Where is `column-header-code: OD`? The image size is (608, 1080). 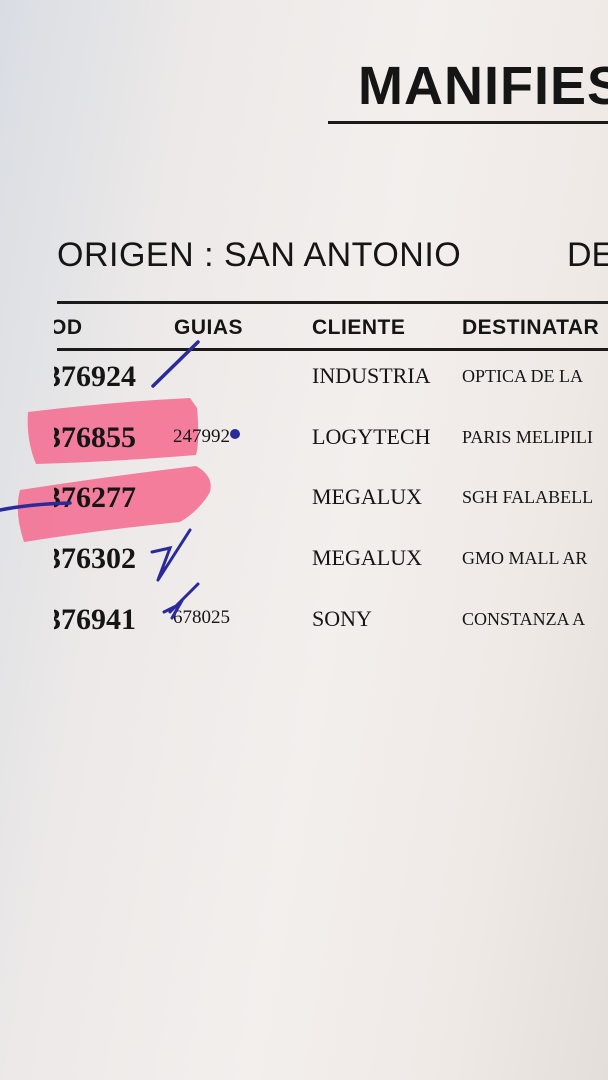
column-header-code: OD is located at coordinates (68, 327).